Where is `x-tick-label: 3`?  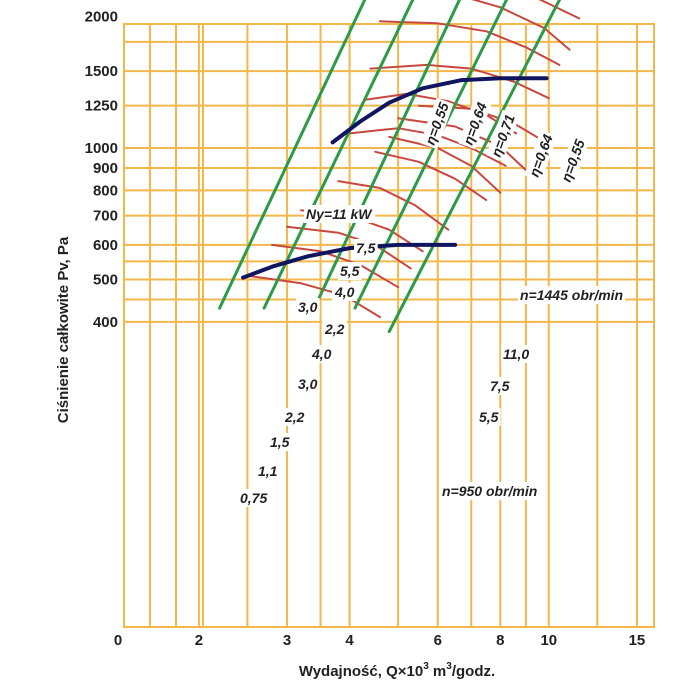
x-tick-label: 3 is located at coordinates (287, 640).